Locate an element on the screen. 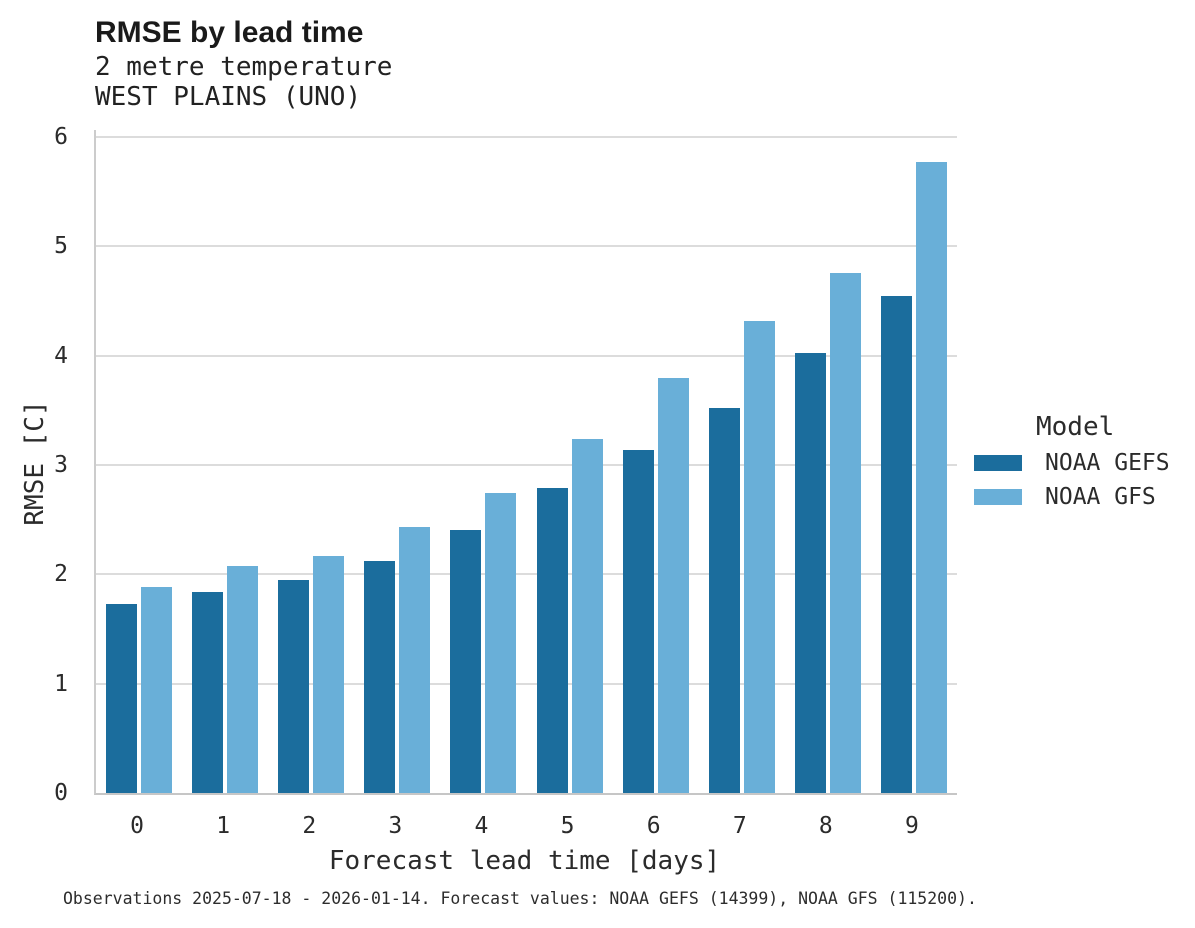 The width and height of the screenshot is (1195, 928). legend: Model NOAA GEFS NOAA GFS is located at coordinates (1077, 461).